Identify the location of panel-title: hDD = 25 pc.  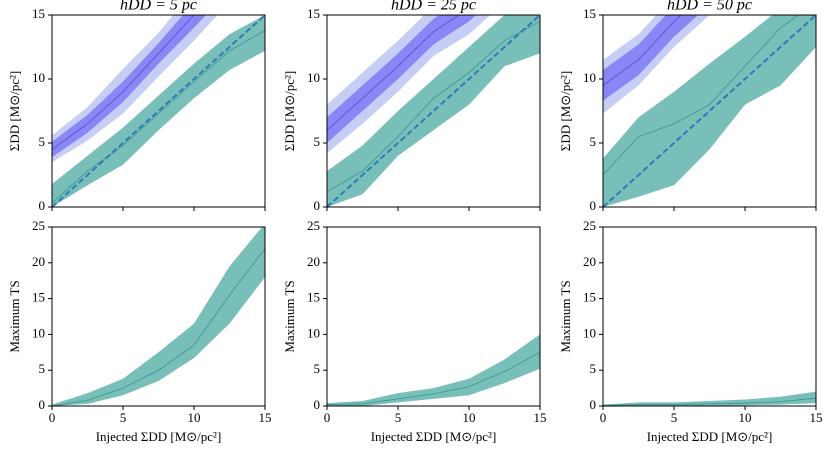
(433, 7).